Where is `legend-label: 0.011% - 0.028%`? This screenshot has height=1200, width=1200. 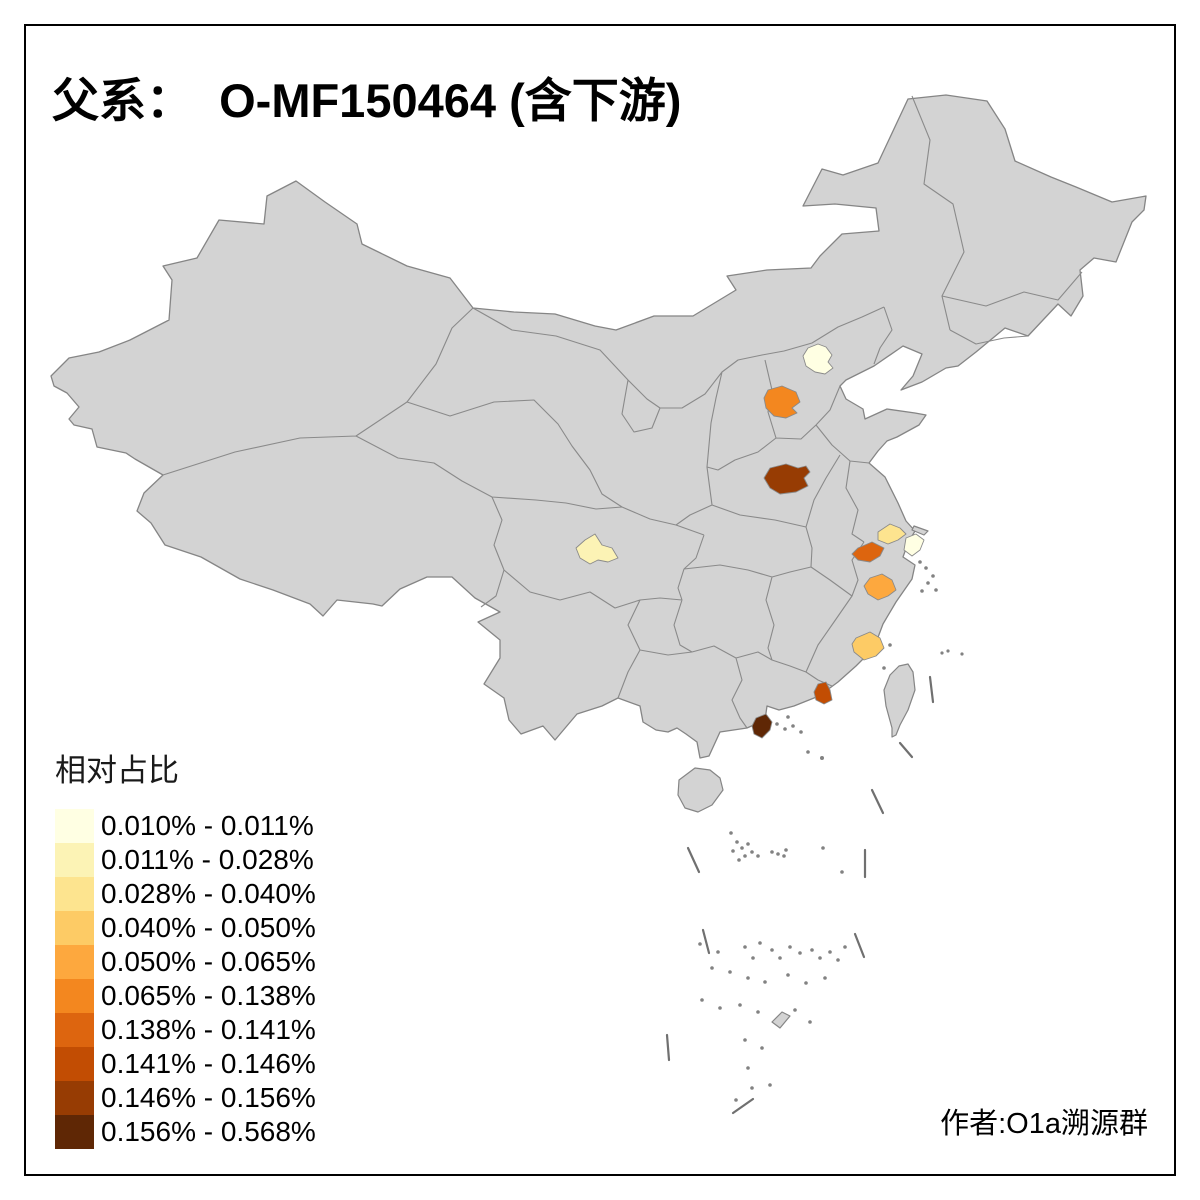 legend-label: 0.011% - 0.028% is located at coordinates (207, 859).